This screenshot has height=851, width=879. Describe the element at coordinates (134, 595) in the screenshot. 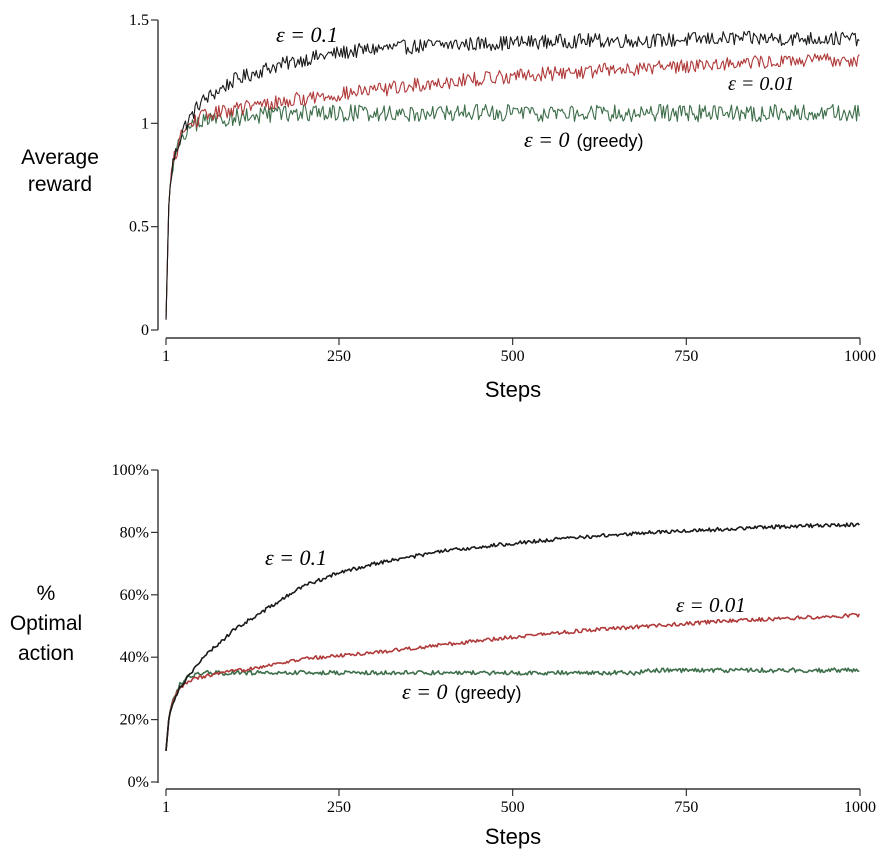

I see `y-tick-label: 60%` at that location.